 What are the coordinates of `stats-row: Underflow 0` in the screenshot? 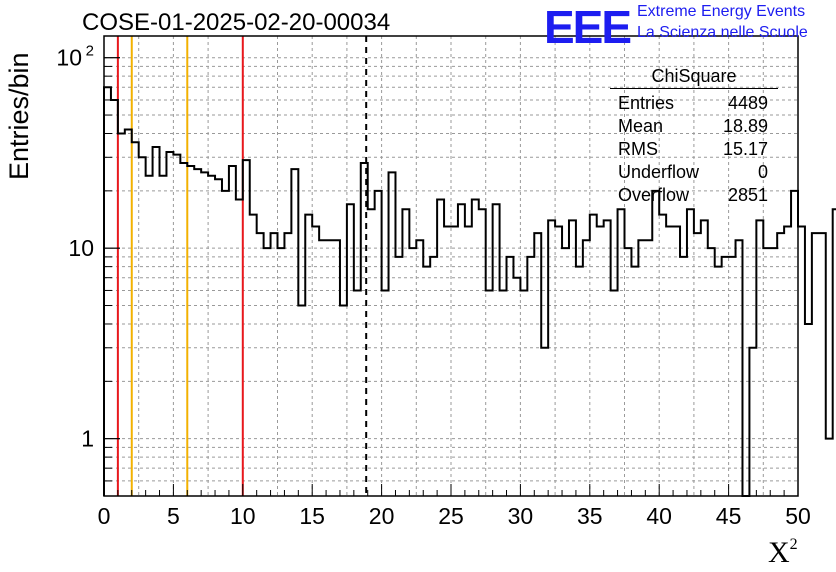 It's located at (694, 172).